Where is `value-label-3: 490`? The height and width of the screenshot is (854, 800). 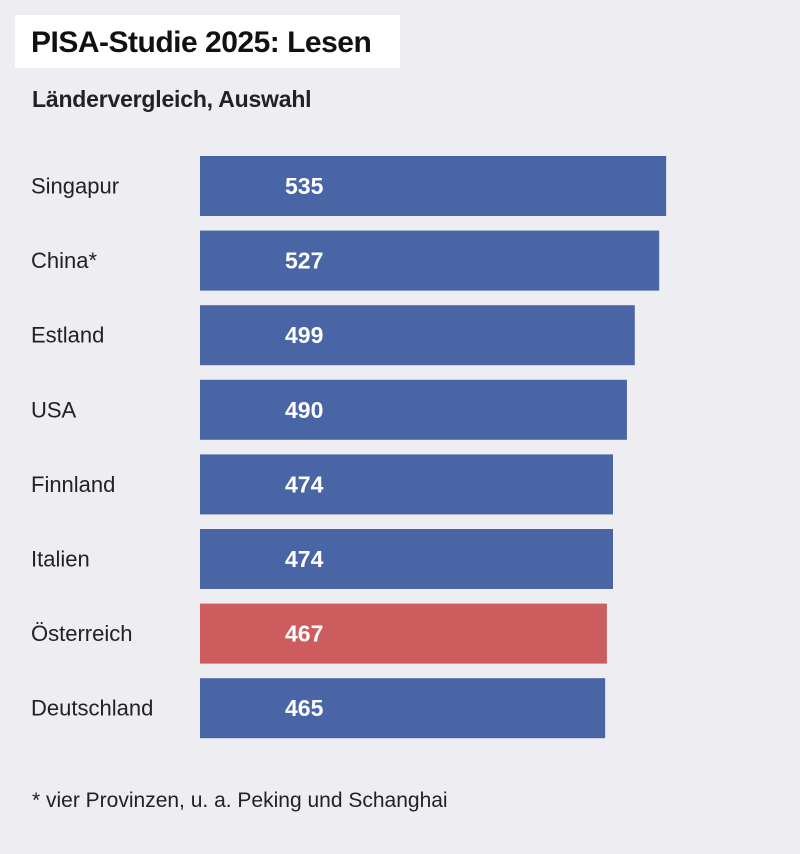 value-label-3: 490 is located at coordinates (304, 410).